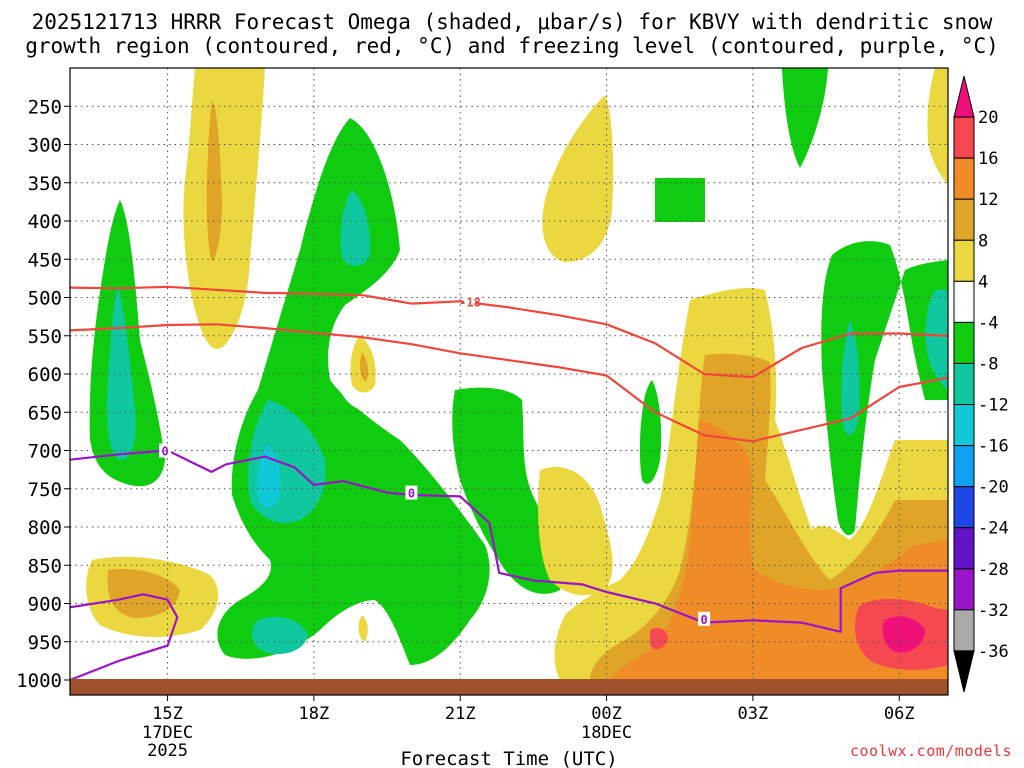 The height and width of the screenshot is (768, 1024). What do you see at coordinates (167, 751) in the screenshot?
I see `x-tick-year: 2025` at bounding box center [167, 751].